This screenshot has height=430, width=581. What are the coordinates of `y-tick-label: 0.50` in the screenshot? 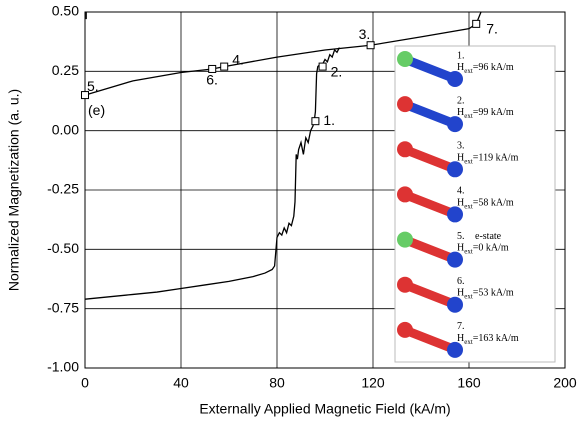 It's located at (65, 11).